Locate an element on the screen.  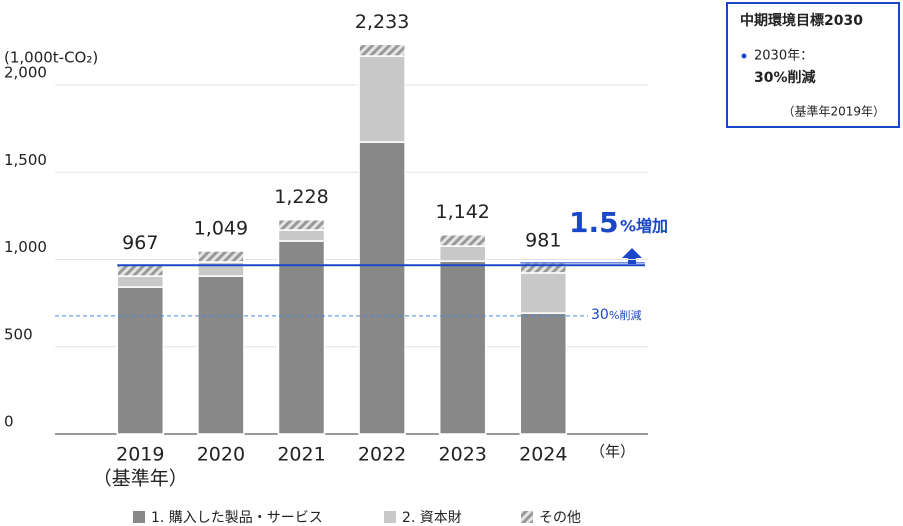
y-axis-label: (1,000t-CO₂) is located at coordinates (51, 58).